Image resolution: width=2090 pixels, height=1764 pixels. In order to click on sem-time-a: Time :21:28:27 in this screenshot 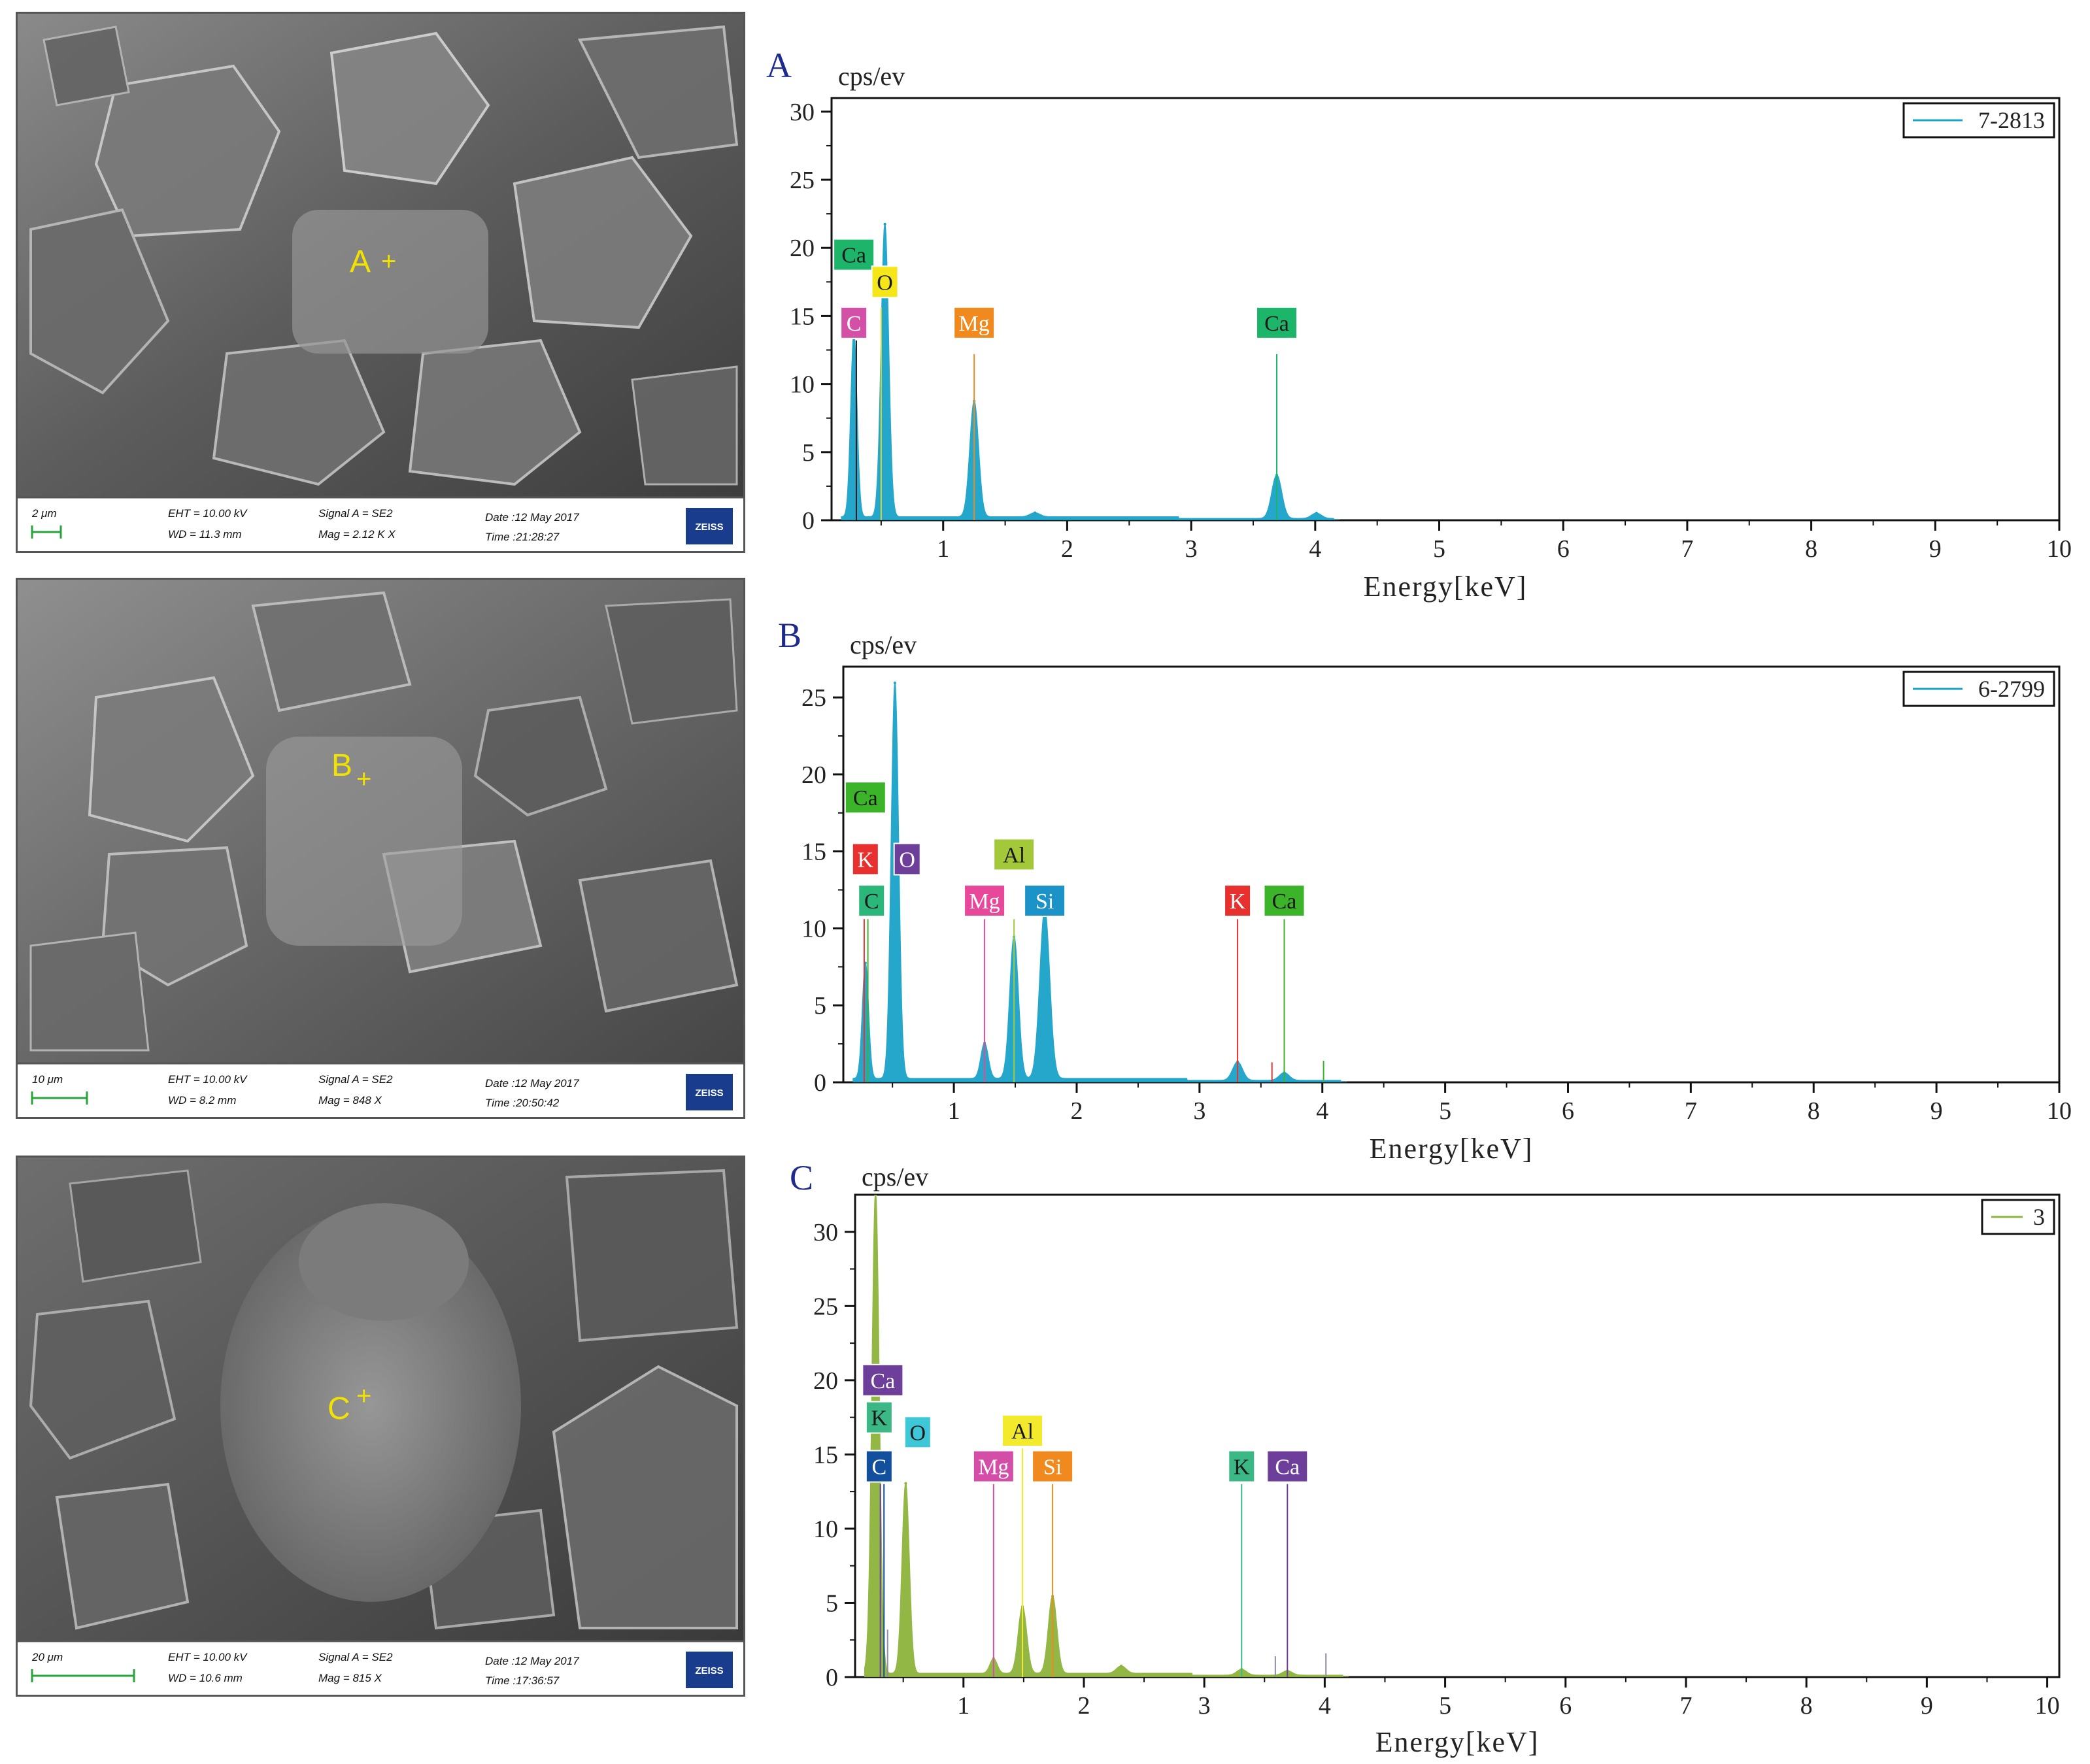, I will do `click(522, 537)`.